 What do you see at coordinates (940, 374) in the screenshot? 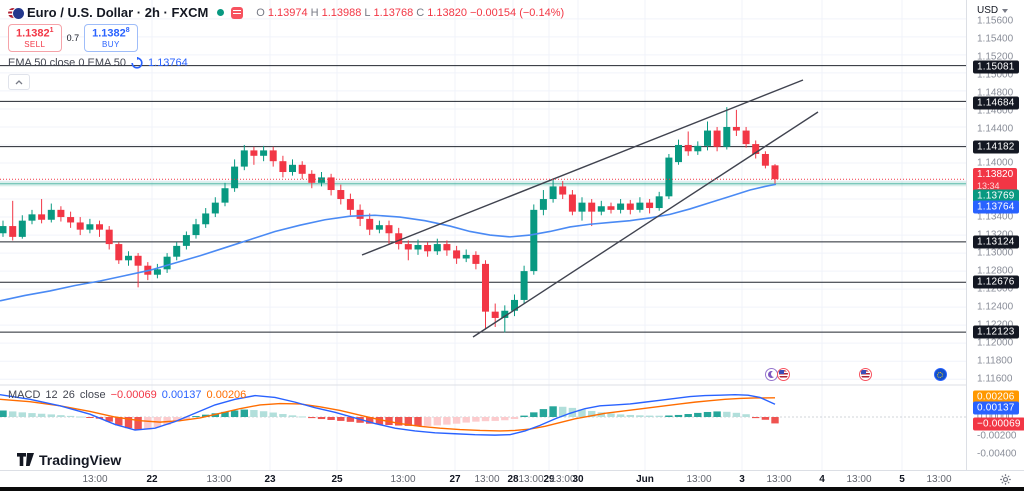
I see `eu-event-icon` at bounding box center [940, 374].